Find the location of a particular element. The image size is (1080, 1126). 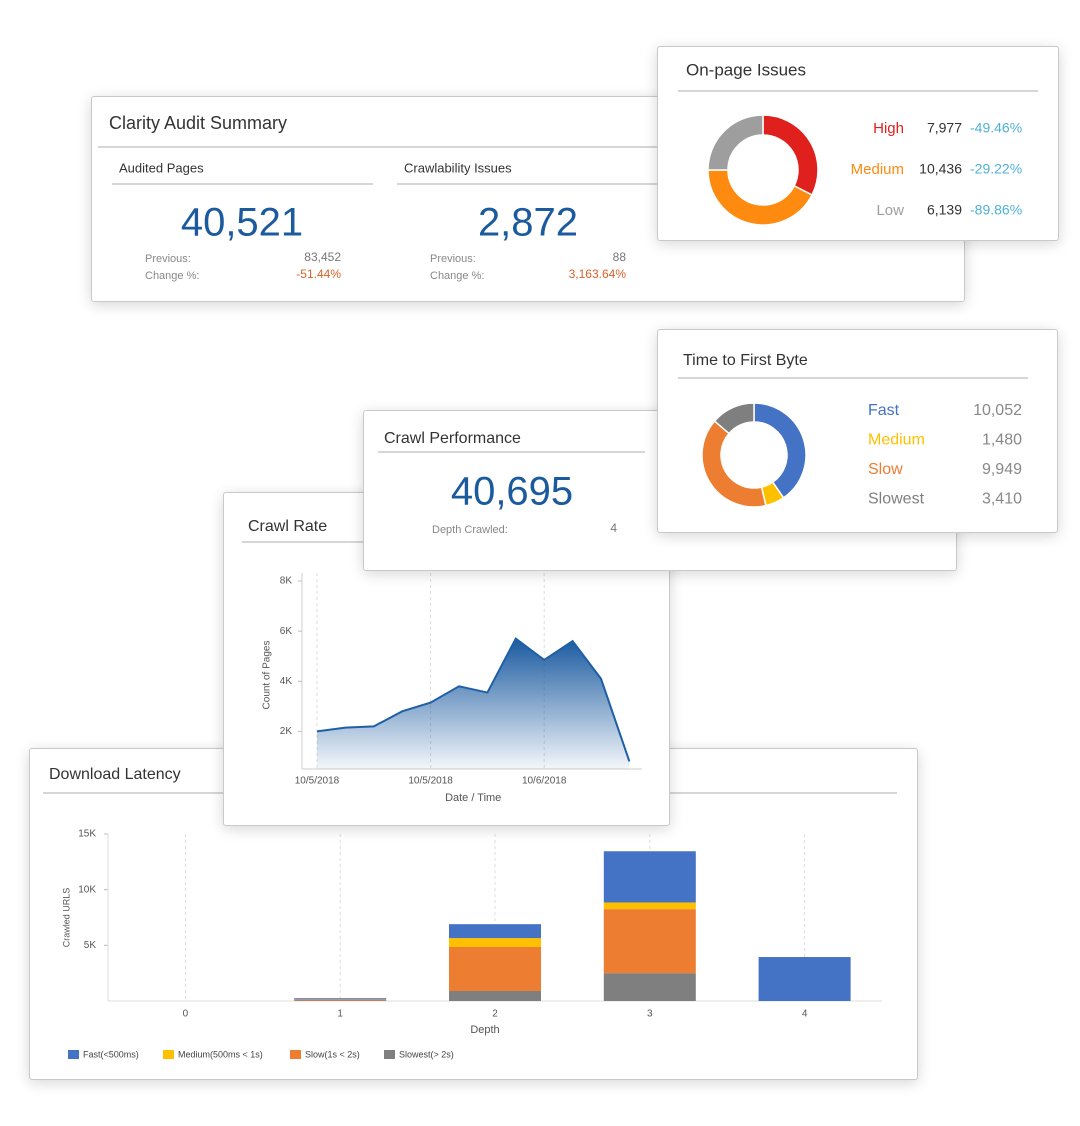

change-label: -29.22% is located at coordinates (996, 169).